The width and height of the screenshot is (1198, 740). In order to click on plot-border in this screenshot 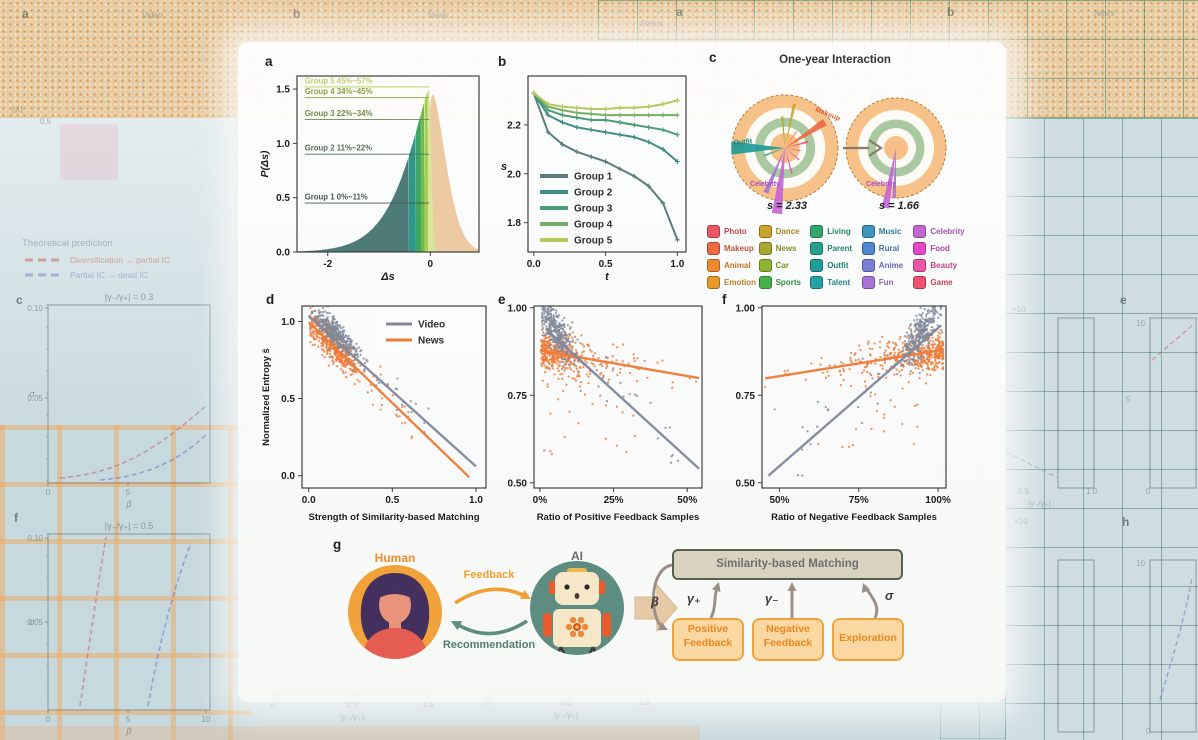, I will do `click(394, 397)`.